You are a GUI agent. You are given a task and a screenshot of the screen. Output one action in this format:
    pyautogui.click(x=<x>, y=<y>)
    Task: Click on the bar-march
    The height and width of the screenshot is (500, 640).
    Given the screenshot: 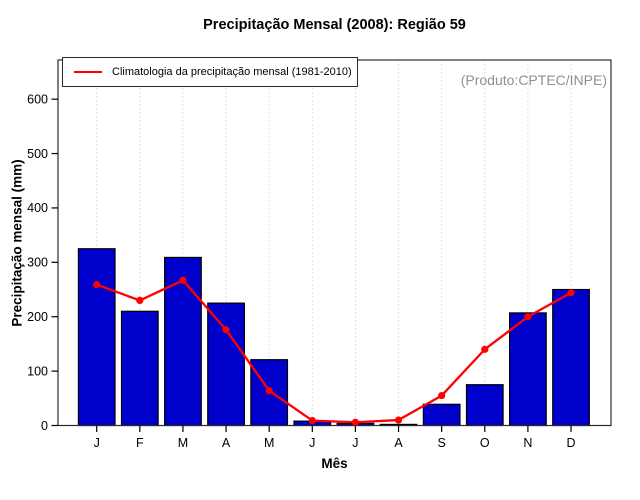 What is the action you would take?
    pyautogui.click(x=183, y=341)
    